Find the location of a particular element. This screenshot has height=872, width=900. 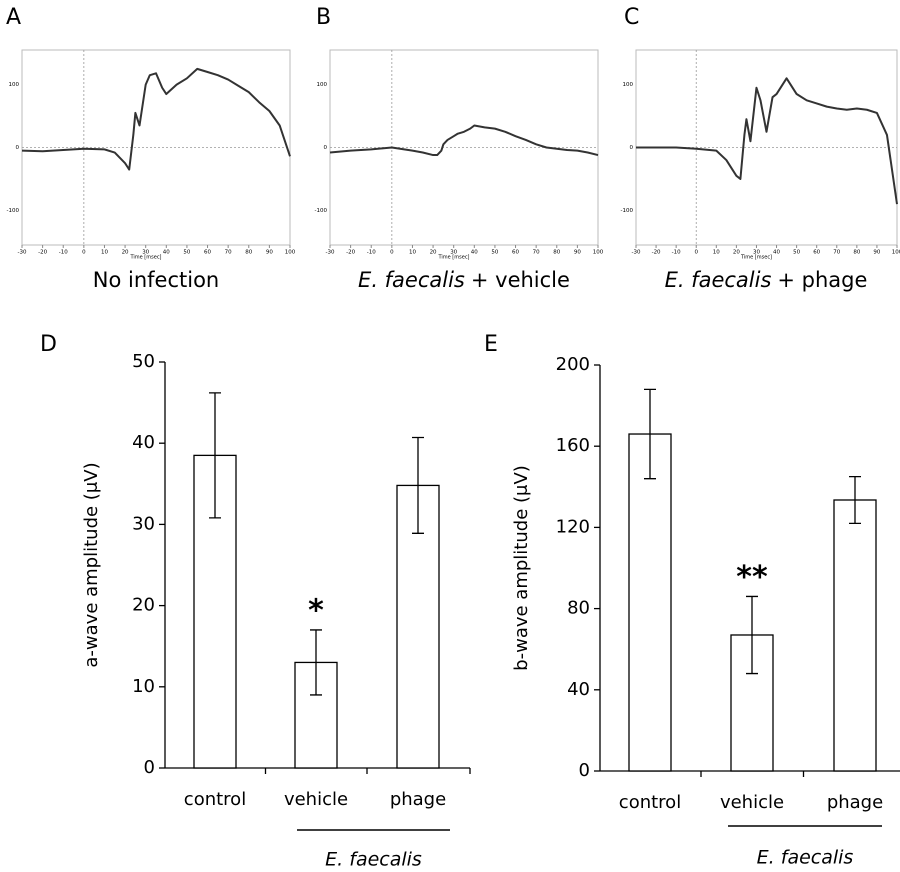

caption: E. faecalis + phage is located at coordinates (766, 280).